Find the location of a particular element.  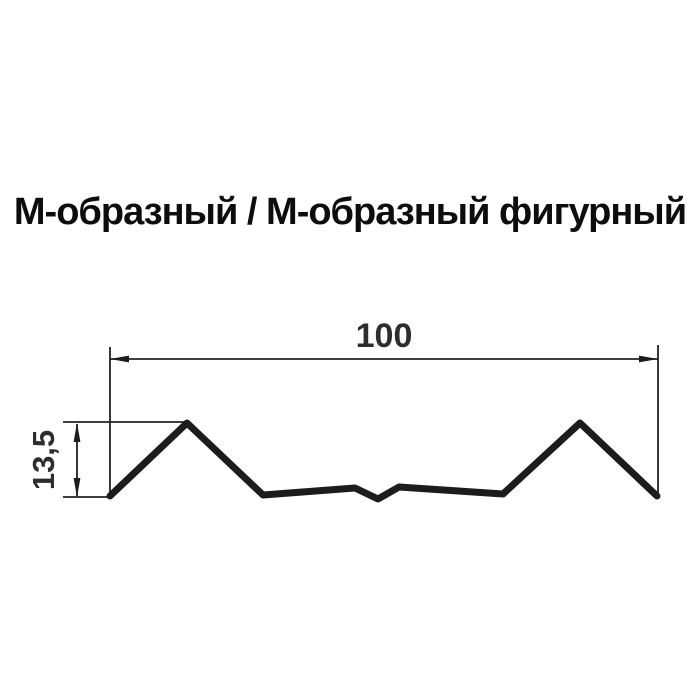

profile-outline is located at coordinates (383, 461).